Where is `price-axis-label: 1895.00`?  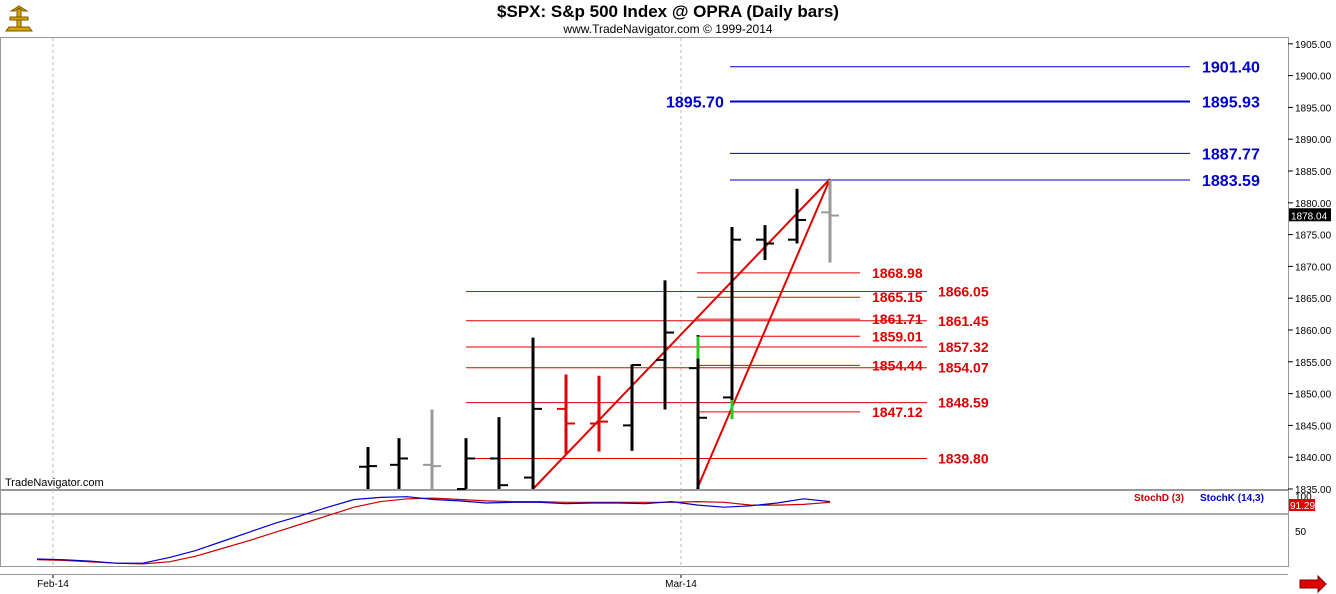
price-axis-label: 1895.00 is located at coordinates (1313, 108).